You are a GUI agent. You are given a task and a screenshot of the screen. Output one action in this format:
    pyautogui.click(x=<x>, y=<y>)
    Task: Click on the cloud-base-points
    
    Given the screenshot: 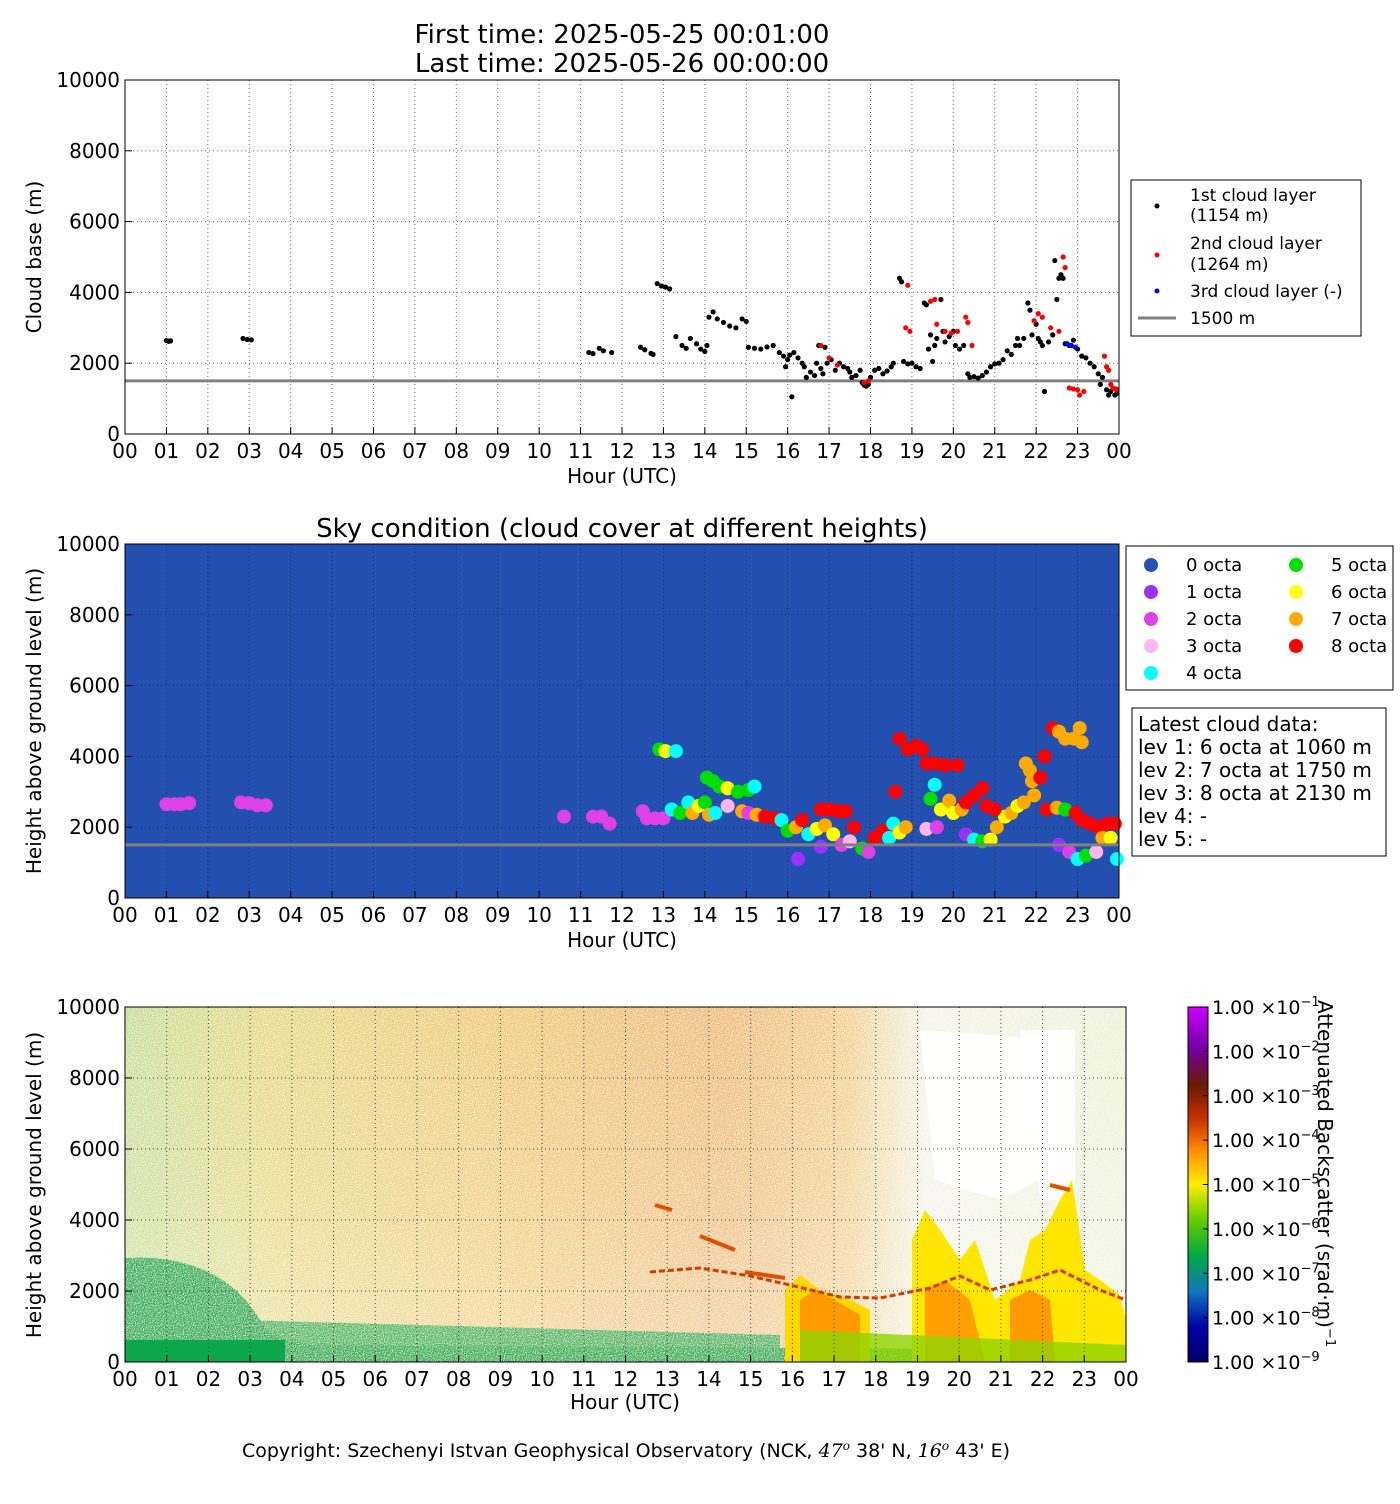 What is the action you would take?
    pyautogui.click(x=641, y=327)
    